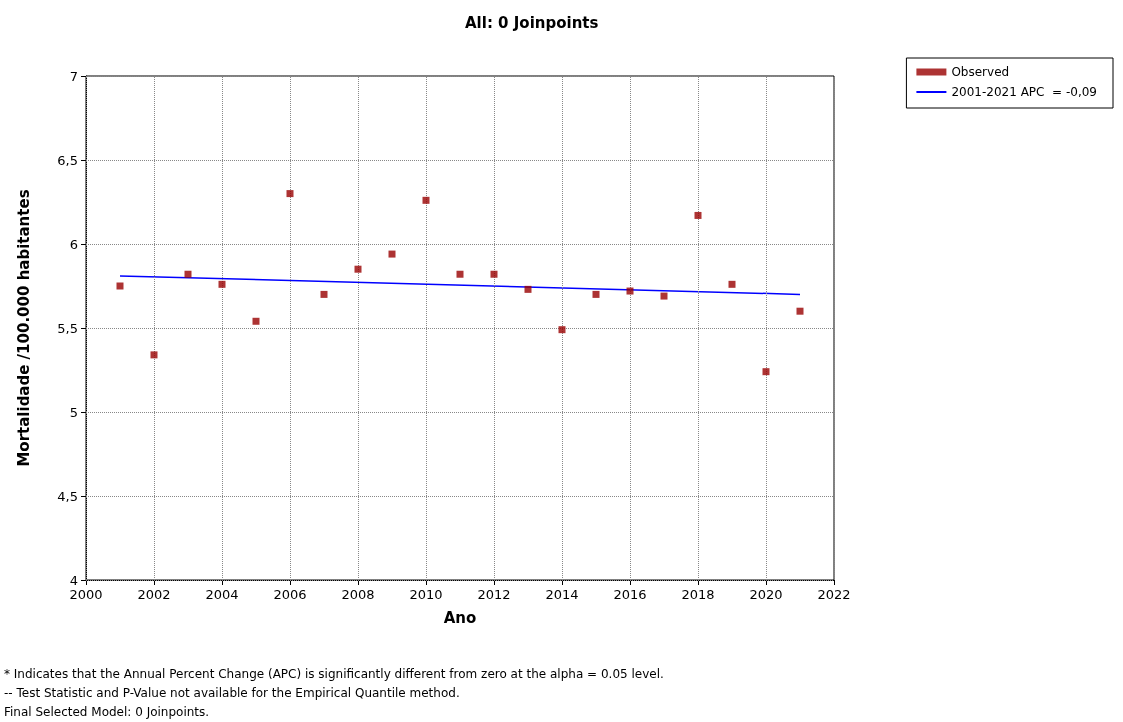  Describe the element at coordinates (698, 594) in the screenshot. I see `x-tick-label: 2018` at that location.